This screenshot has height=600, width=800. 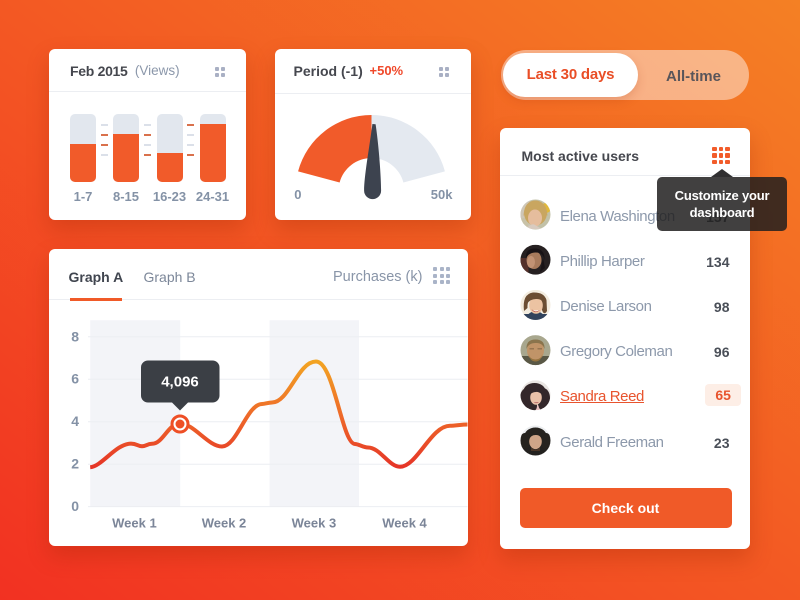 What do you see at coordinates (224, 523) in the screenshot?
I see `svg-text: Week 2` at bounding box center [224, 523].